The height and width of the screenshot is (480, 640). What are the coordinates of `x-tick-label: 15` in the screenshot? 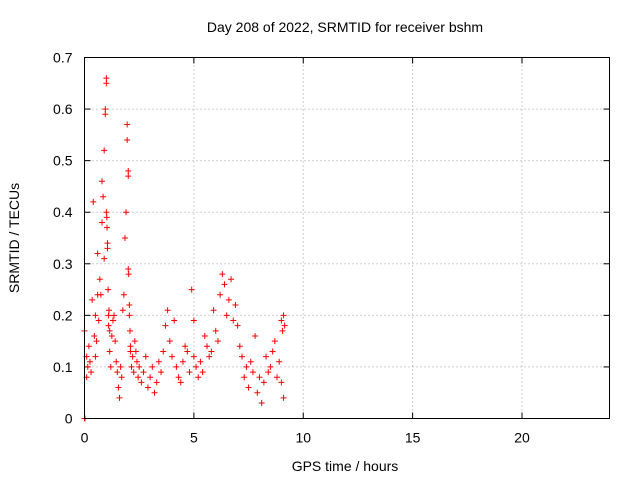 It's located at (413, 438).